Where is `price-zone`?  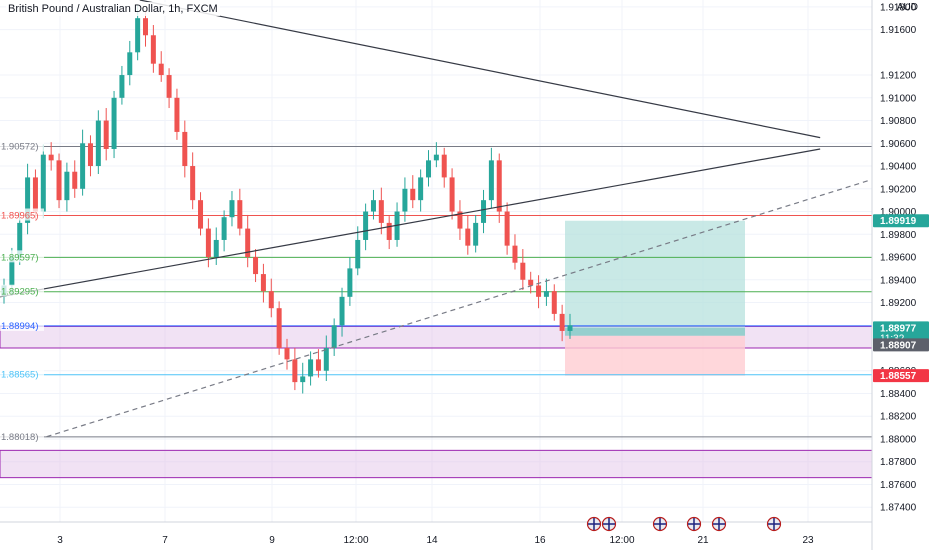
price-zone is located at coordinates (436, 464).